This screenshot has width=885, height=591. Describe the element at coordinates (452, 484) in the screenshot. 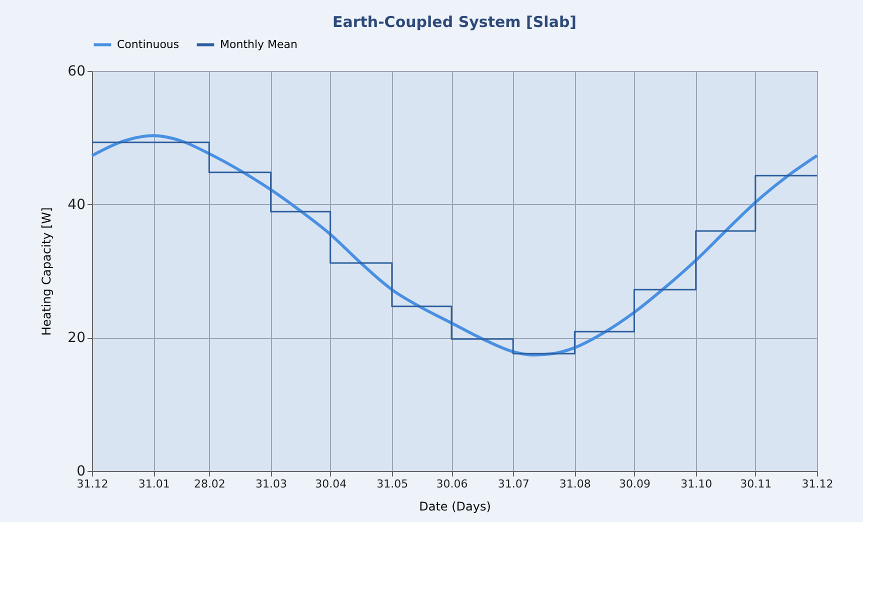

I see `x-tick-label: 30.06` at that location.